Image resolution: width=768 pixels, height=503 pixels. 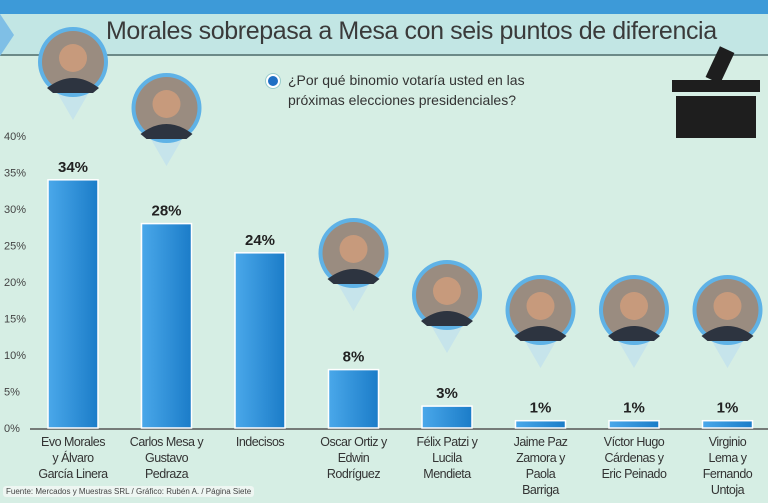 What do you see at coordinates (634, 474) in the screenshot?
I see `x-tick-label-line: Eric Peinado` at bounding box center [634, 474].